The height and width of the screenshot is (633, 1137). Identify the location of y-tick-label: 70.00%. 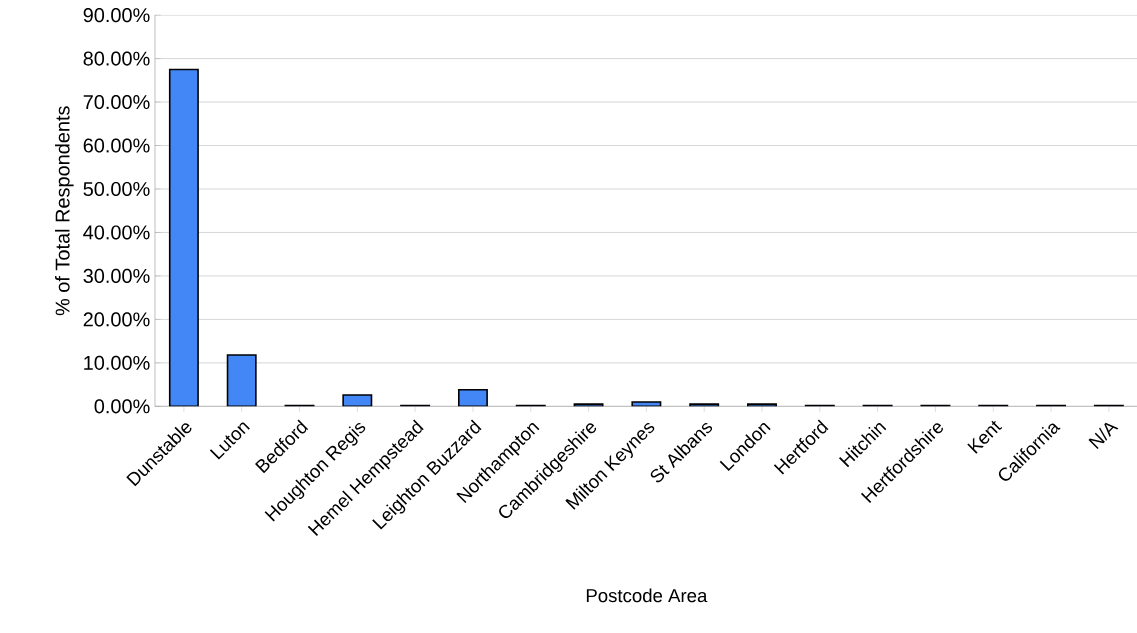
(116, 102).